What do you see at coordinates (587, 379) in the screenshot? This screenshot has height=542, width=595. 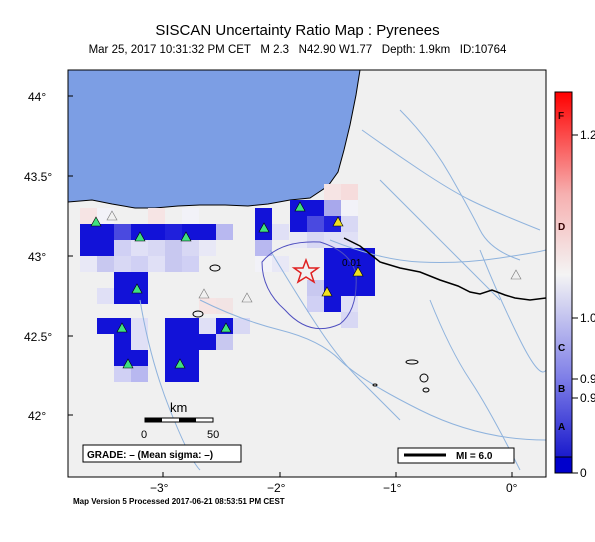 I see `colorbar-value: 0.9` at bounding box center [587, 379].